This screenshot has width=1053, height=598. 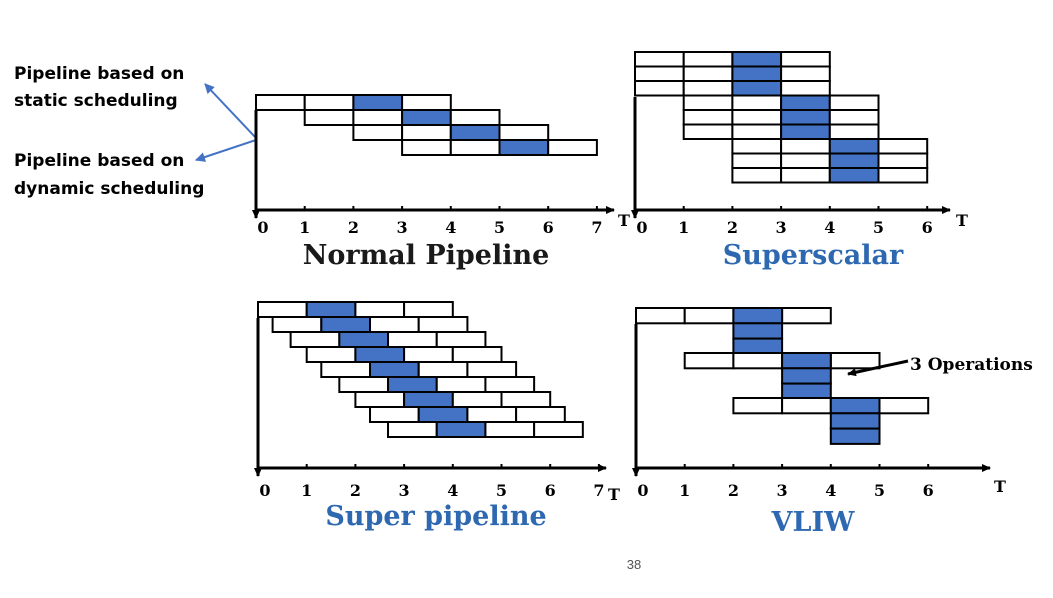 I want to click on note-dynamic-line1: Pipeline based on, so click(x=99, y=161).